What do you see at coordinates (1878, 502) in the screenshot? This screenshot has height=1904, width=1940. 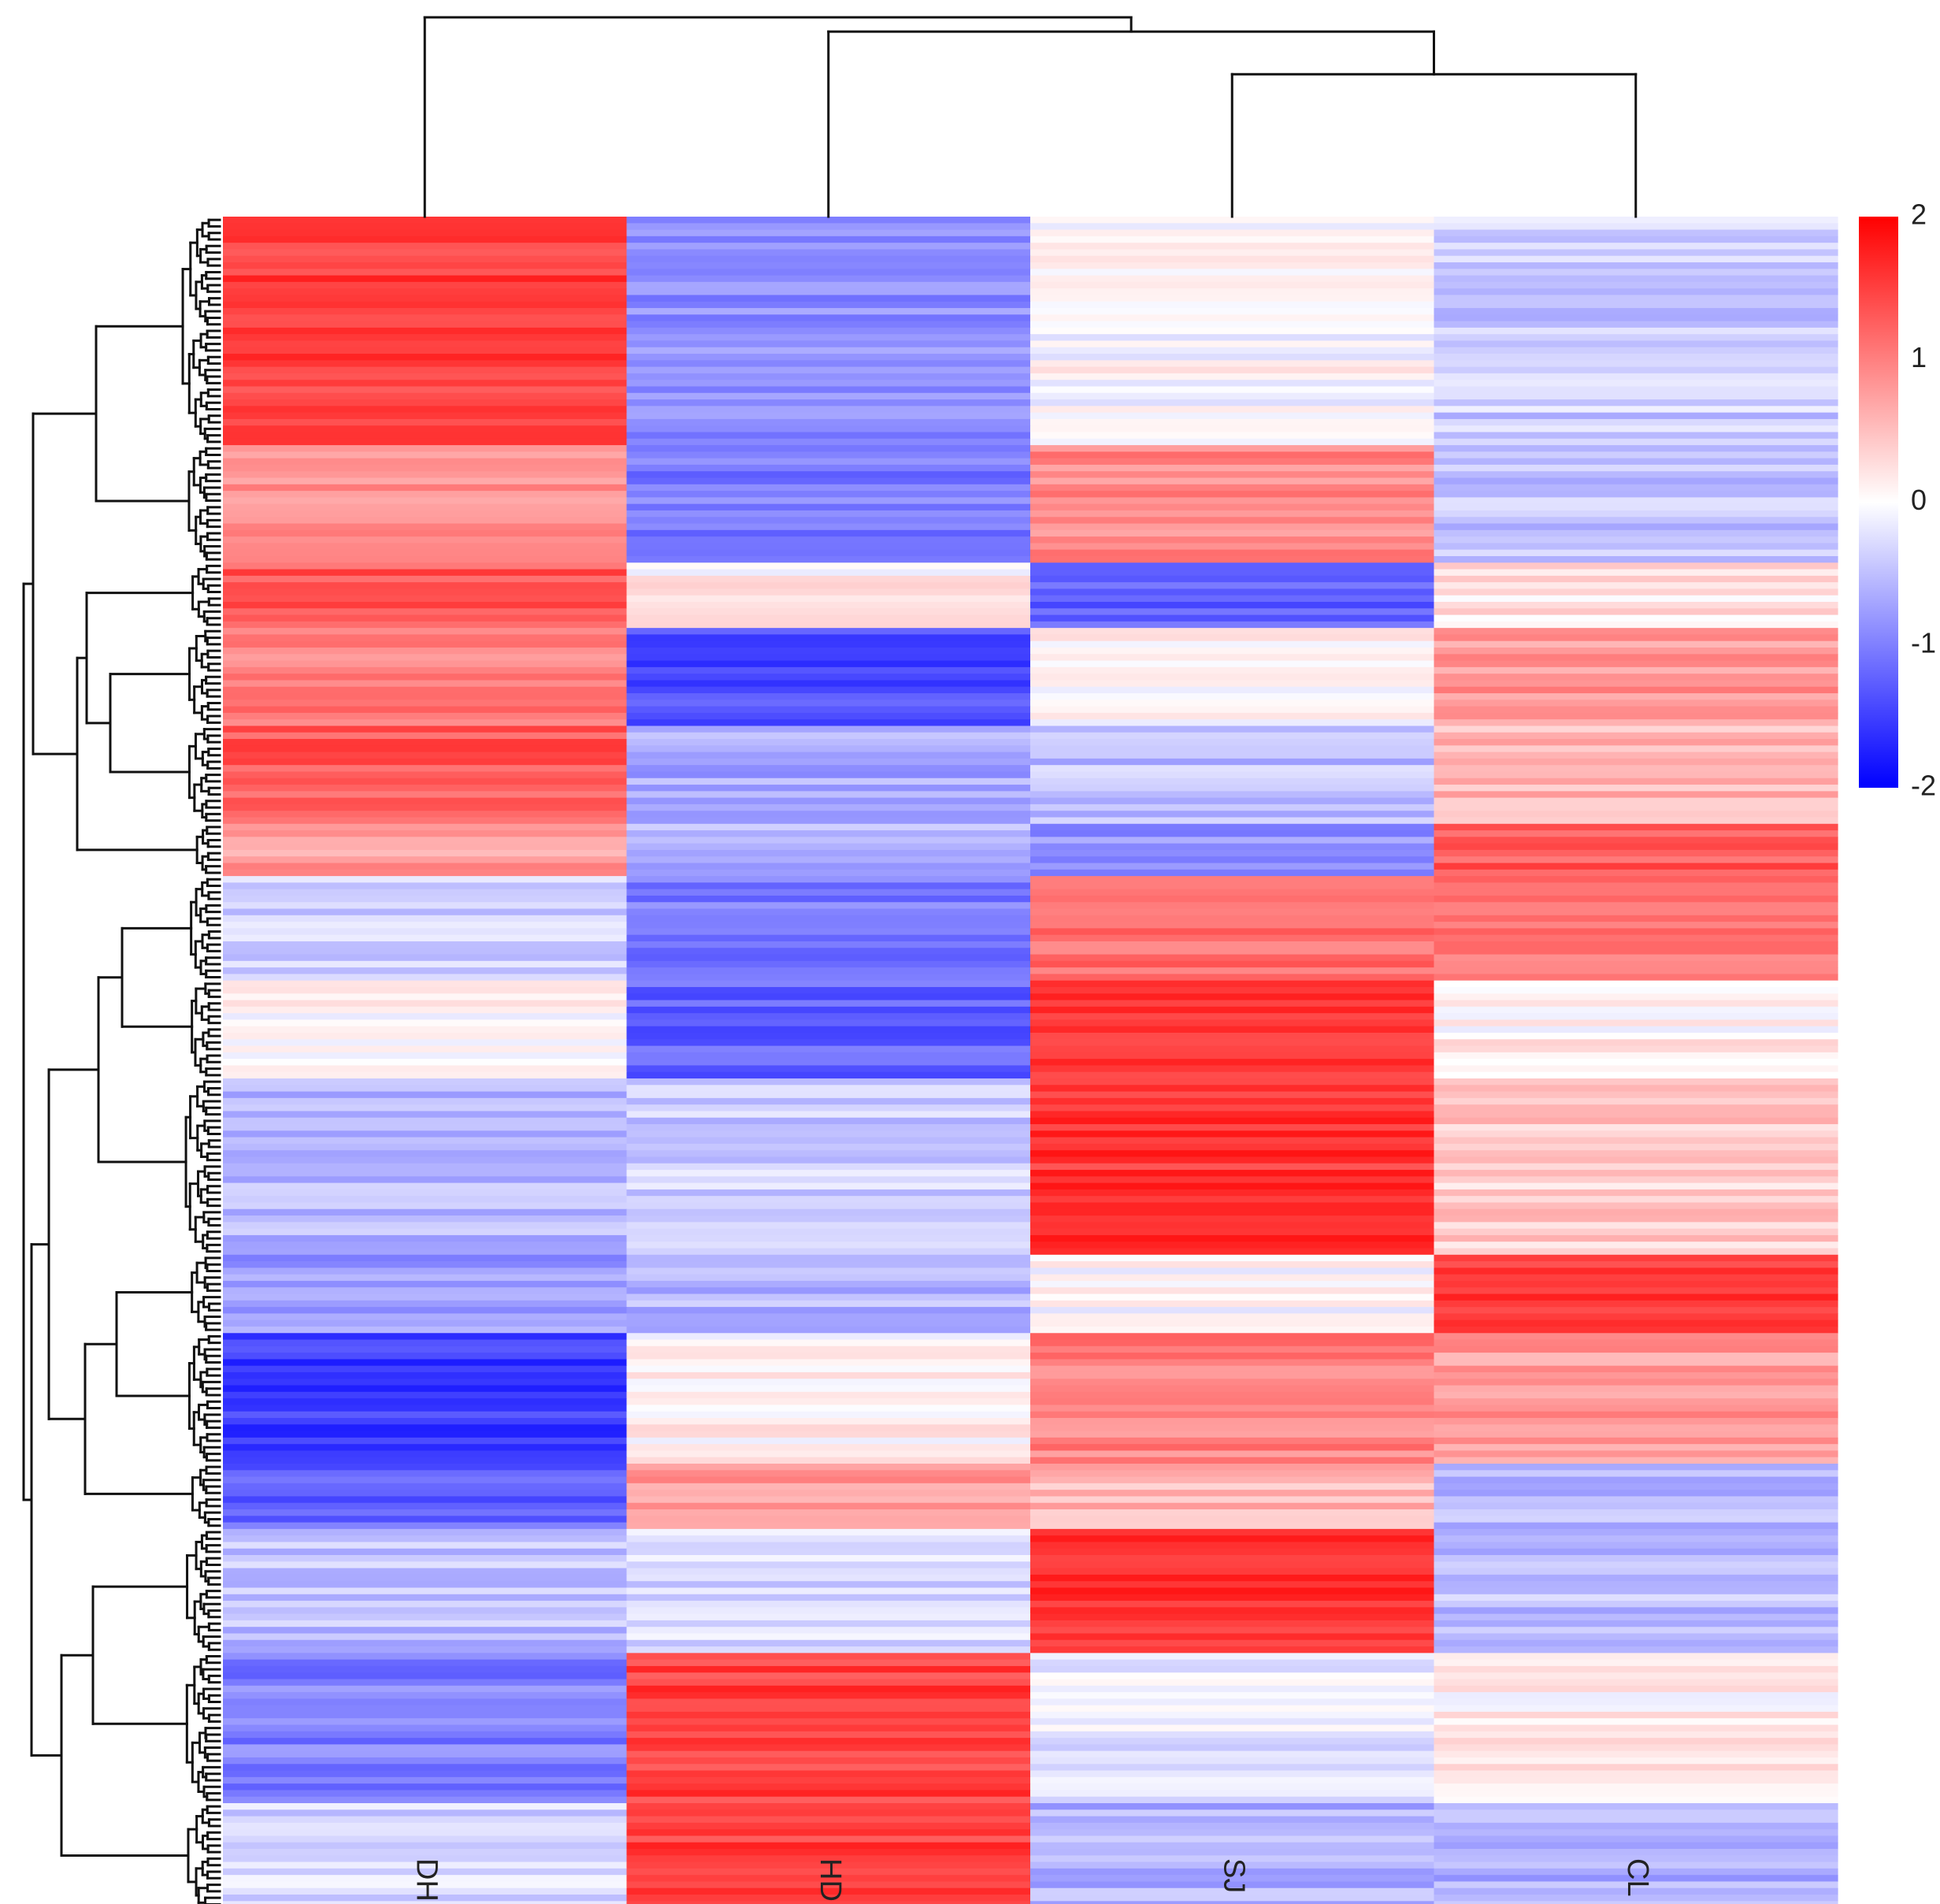 I see `color-legend-bar` at bounding box center [1878, 502].